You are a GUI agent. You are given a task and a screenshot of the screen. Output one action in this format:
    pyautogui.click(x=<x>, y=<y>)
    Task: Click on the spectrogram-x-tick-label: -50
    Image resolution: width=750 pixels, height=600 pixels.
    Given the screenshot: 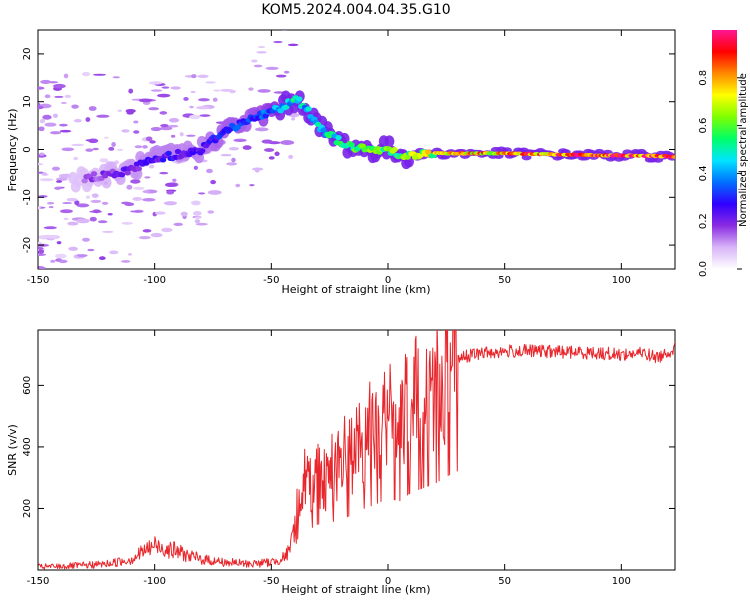 What is the action you would take?
    pyautogui.click(x=271, y=280)
    